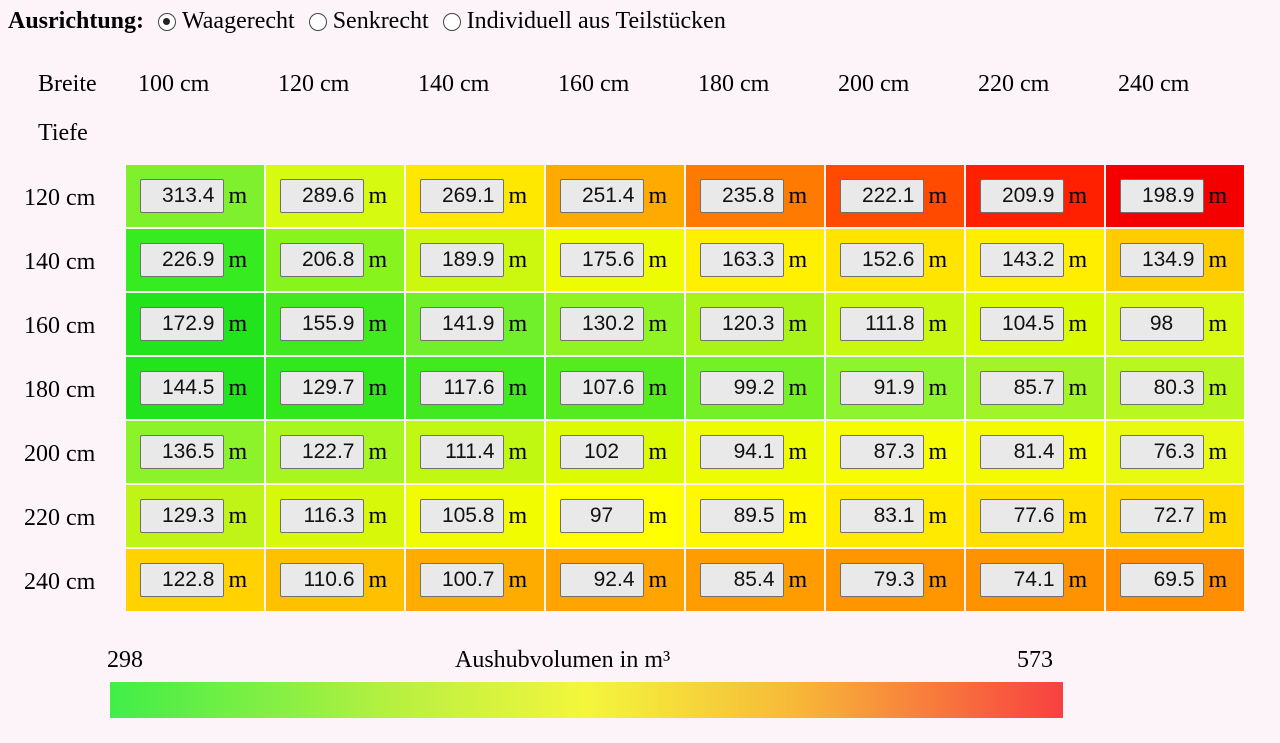 Image resolution: width=1280 pixels, height=743 pixels. I want to click on volume-value-button: 117.6, so click(461, 388).